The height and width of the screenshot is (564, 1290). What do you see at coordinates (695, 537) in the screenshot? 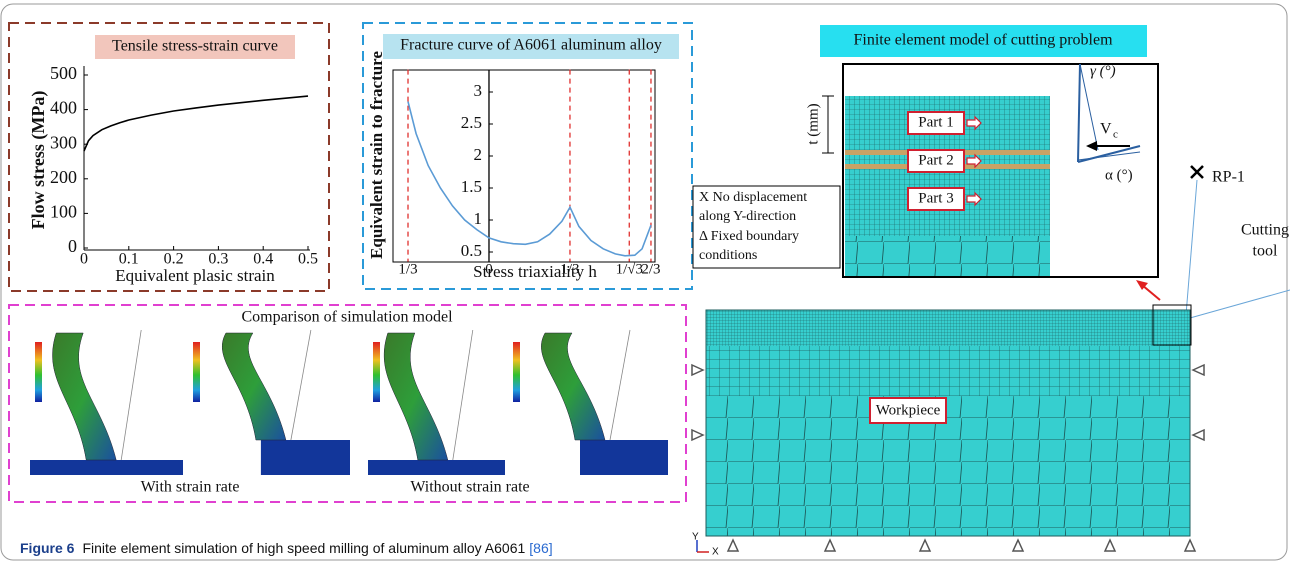
I see `axis-label: Y` at bounding box center [695, 537].